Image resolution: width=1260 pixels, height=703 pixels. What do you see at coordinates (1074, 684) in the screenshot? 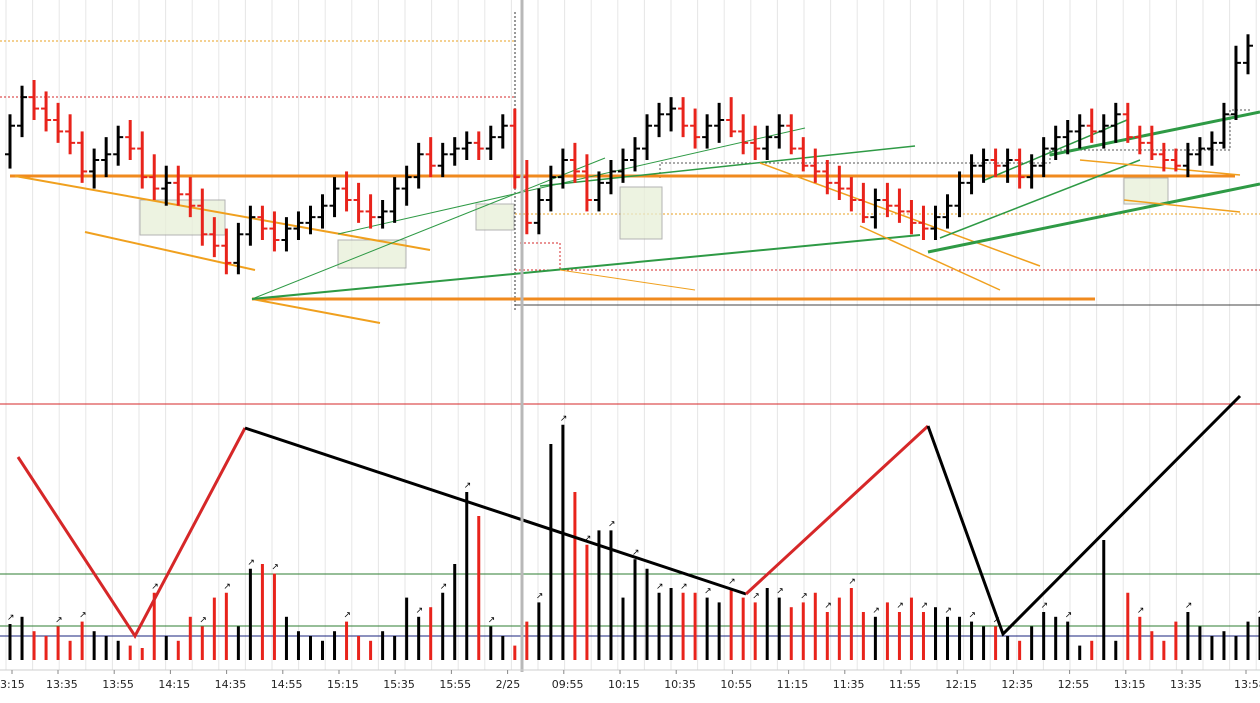
I see `x-tick-label: 12:55` at bounding box center [1074, 684].